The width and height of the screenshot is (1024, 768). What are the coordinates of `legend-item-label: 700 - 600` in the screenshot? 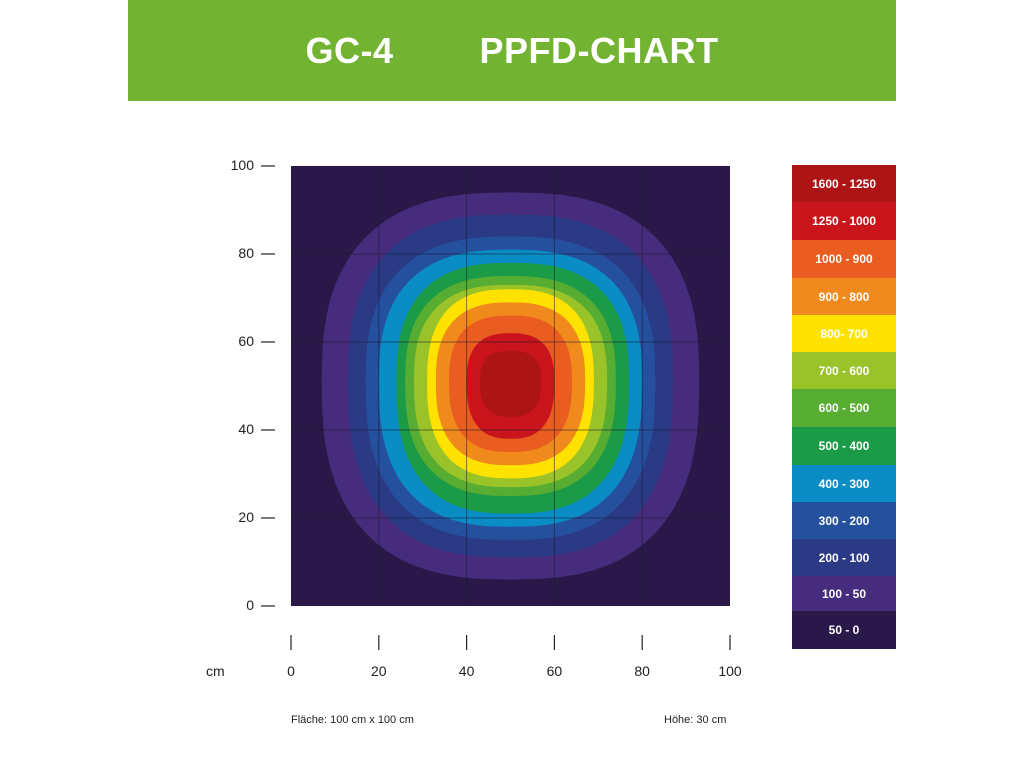 It's located at (844, 370).